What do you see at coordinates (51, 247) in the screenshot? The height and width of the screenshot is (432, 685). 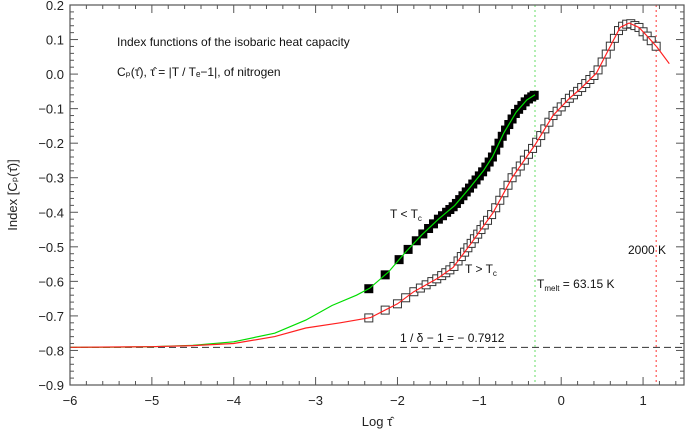 I see `y-tick-label: −0.5` at bounding box center [51, 247].